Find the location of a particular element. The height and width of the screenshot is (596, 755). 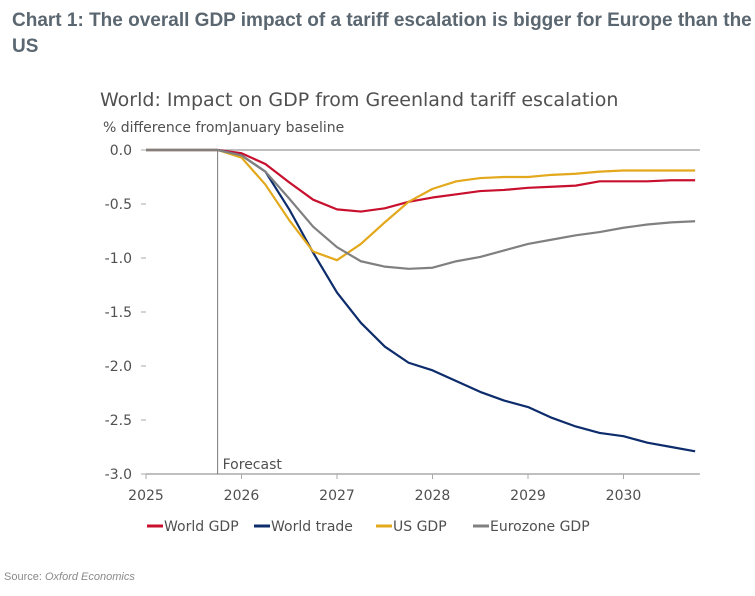

y-tick-label: -0.5 is located at coordinates (118, 205).